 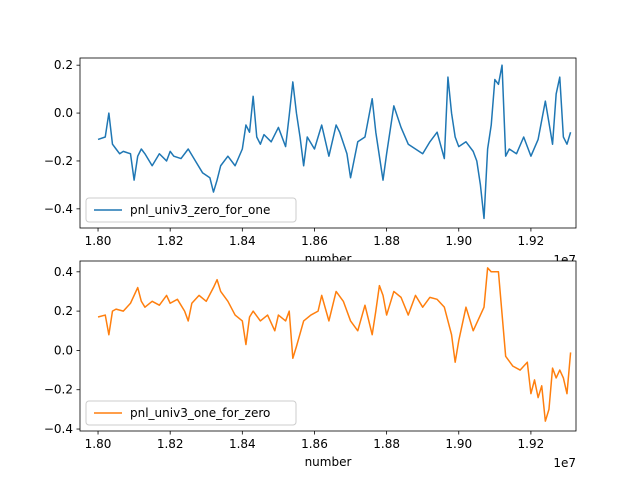 I want to click on legend-label: pnl_univ3_one_for_zero, so click(x=200, y=413).